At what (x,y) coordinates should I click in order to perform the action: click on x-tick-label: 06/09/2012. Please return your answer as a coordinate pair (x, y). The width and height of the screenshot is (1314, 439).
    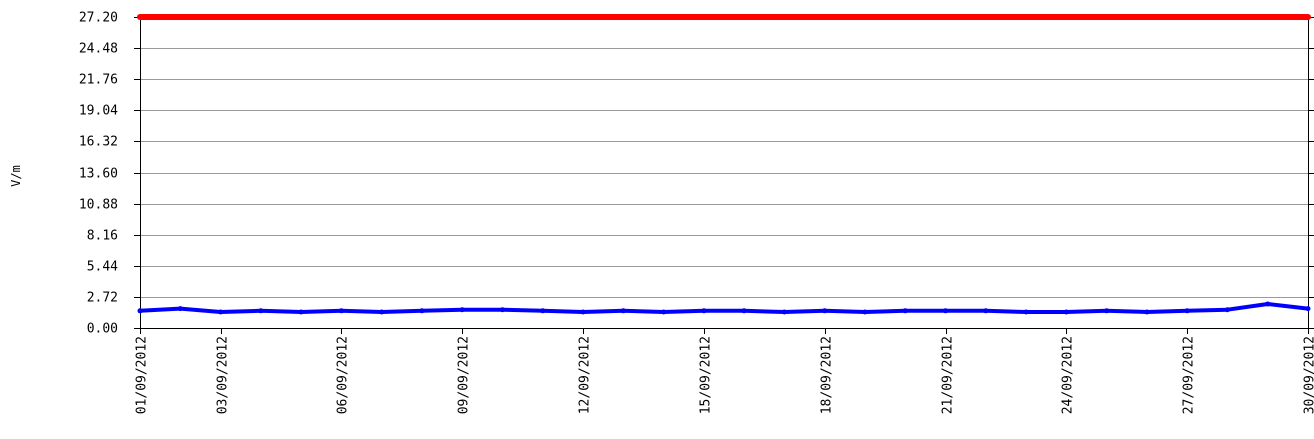
    Looking at the image, I should click on (343, 375).